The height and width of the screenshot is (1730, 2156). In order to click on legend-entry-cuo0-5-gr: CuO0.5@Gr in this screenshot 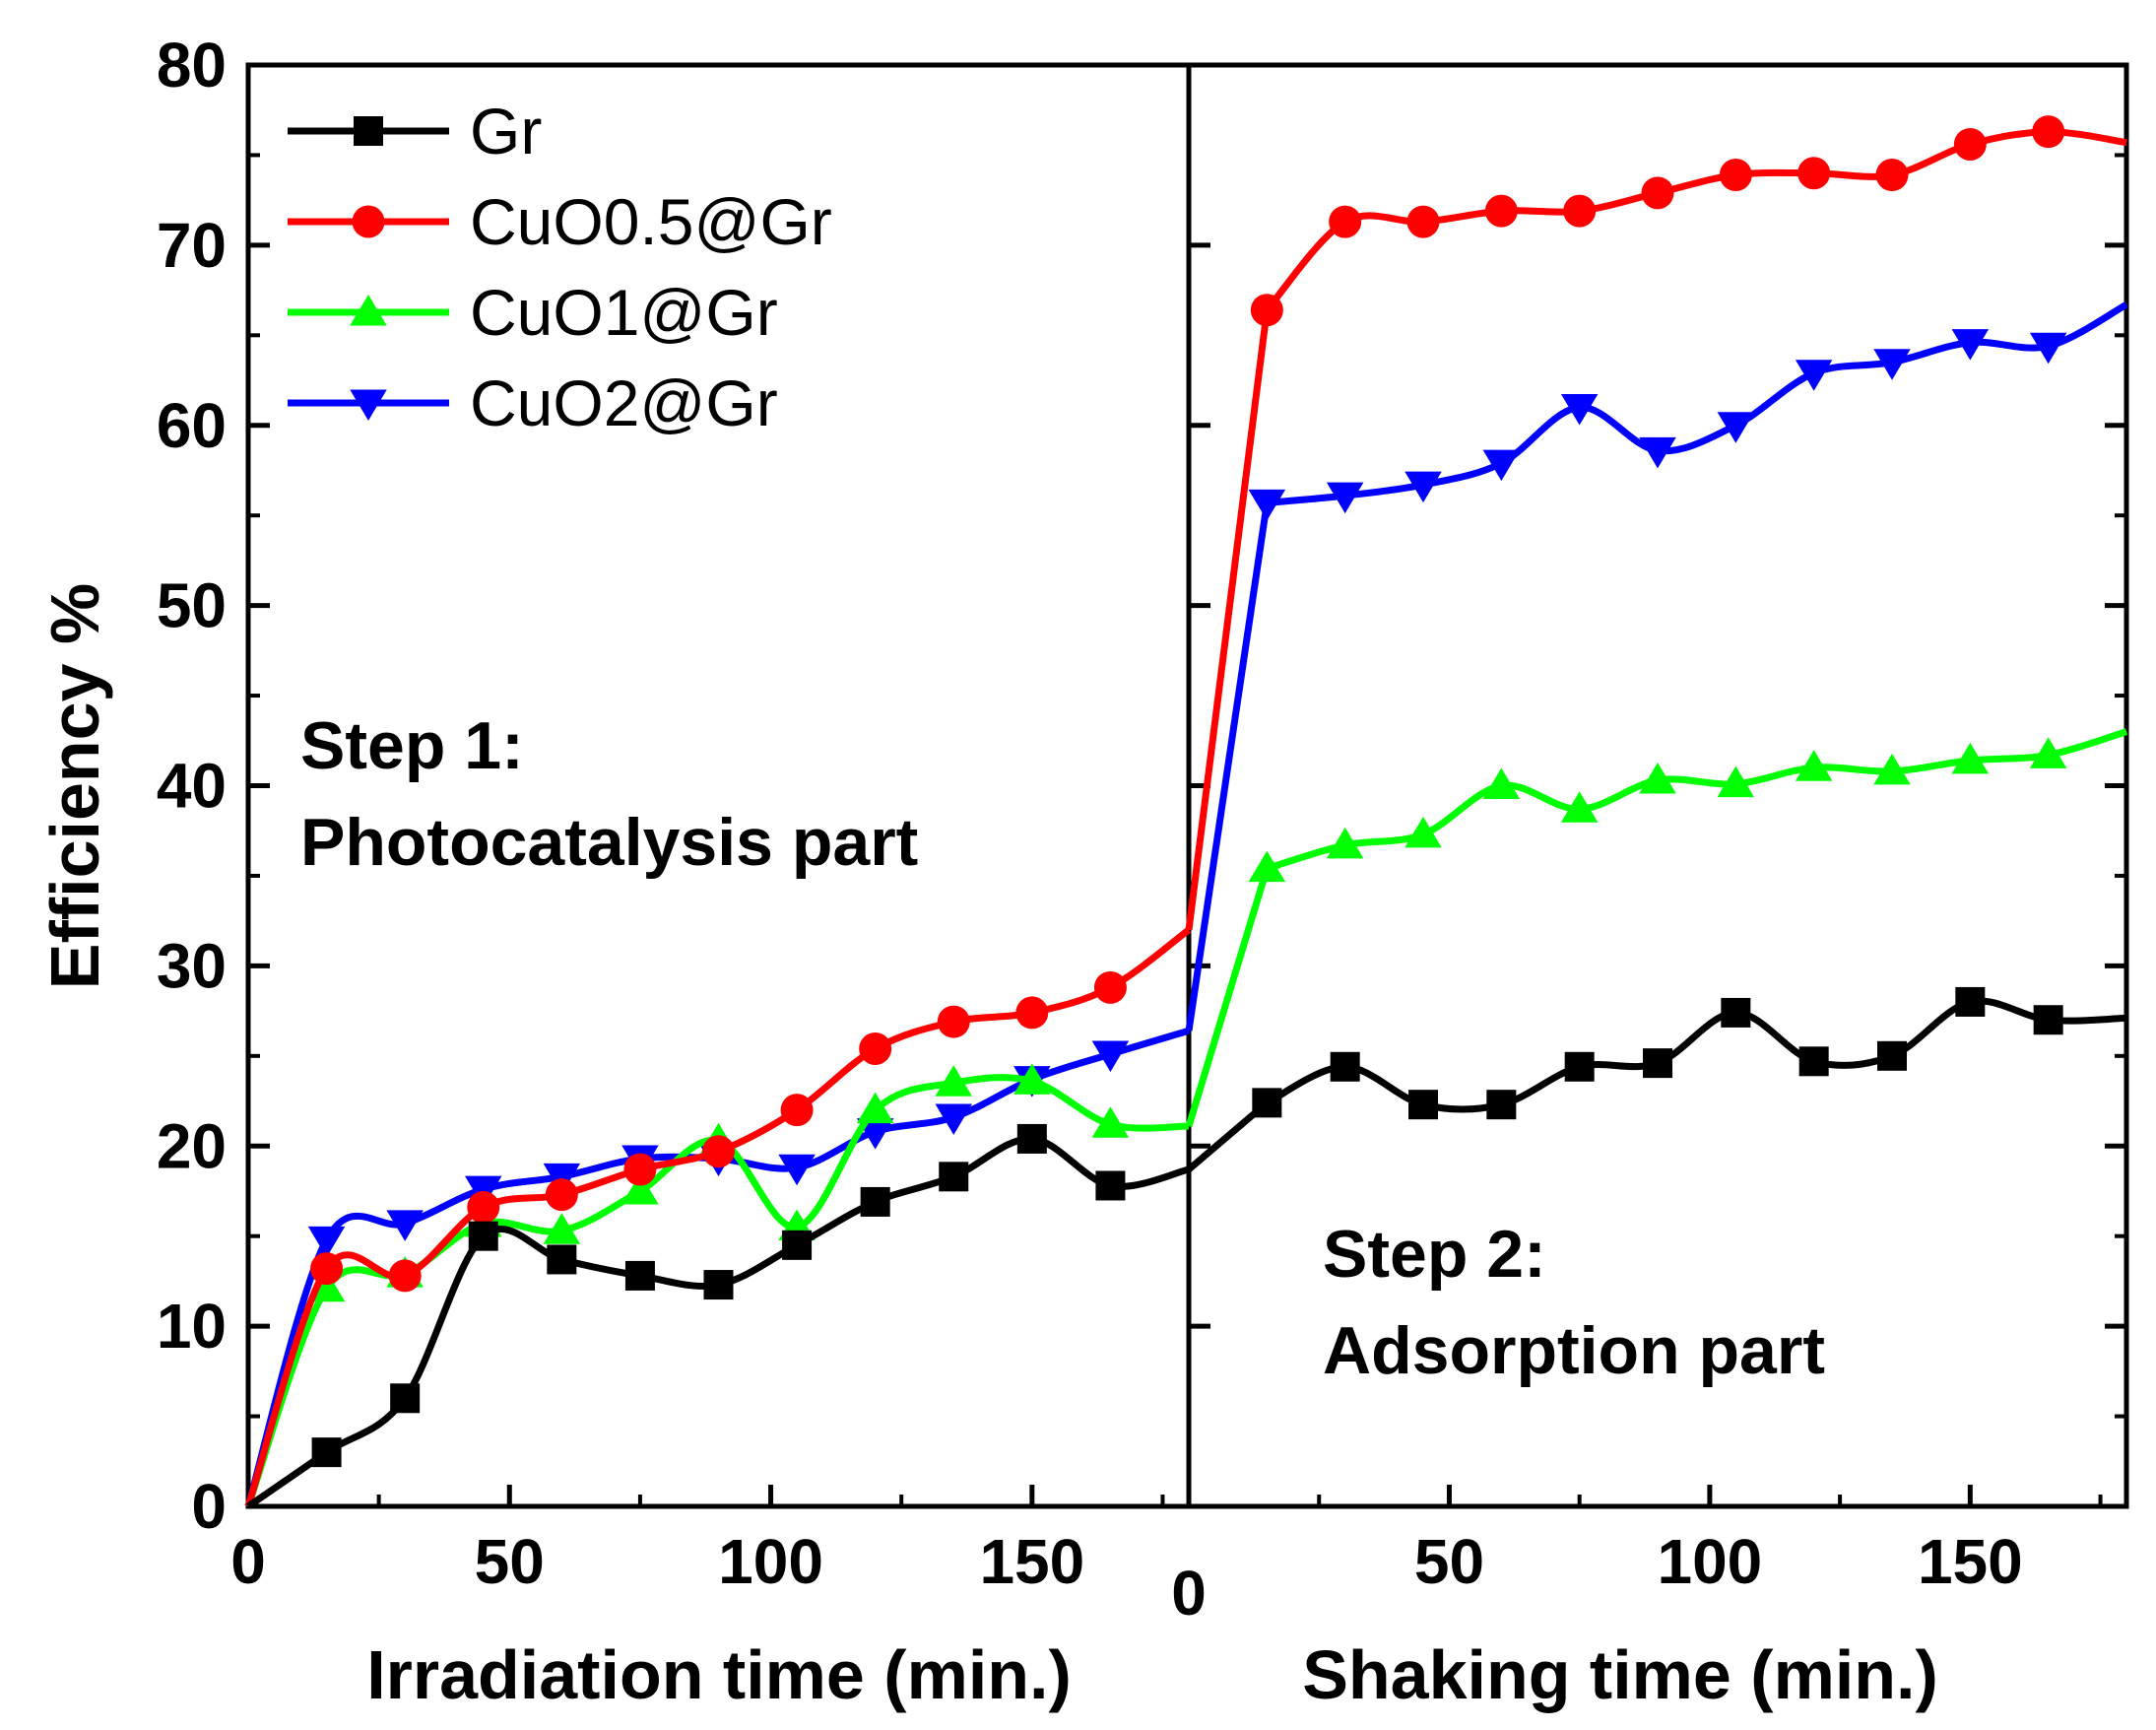, I will do `click(560, 221)`.